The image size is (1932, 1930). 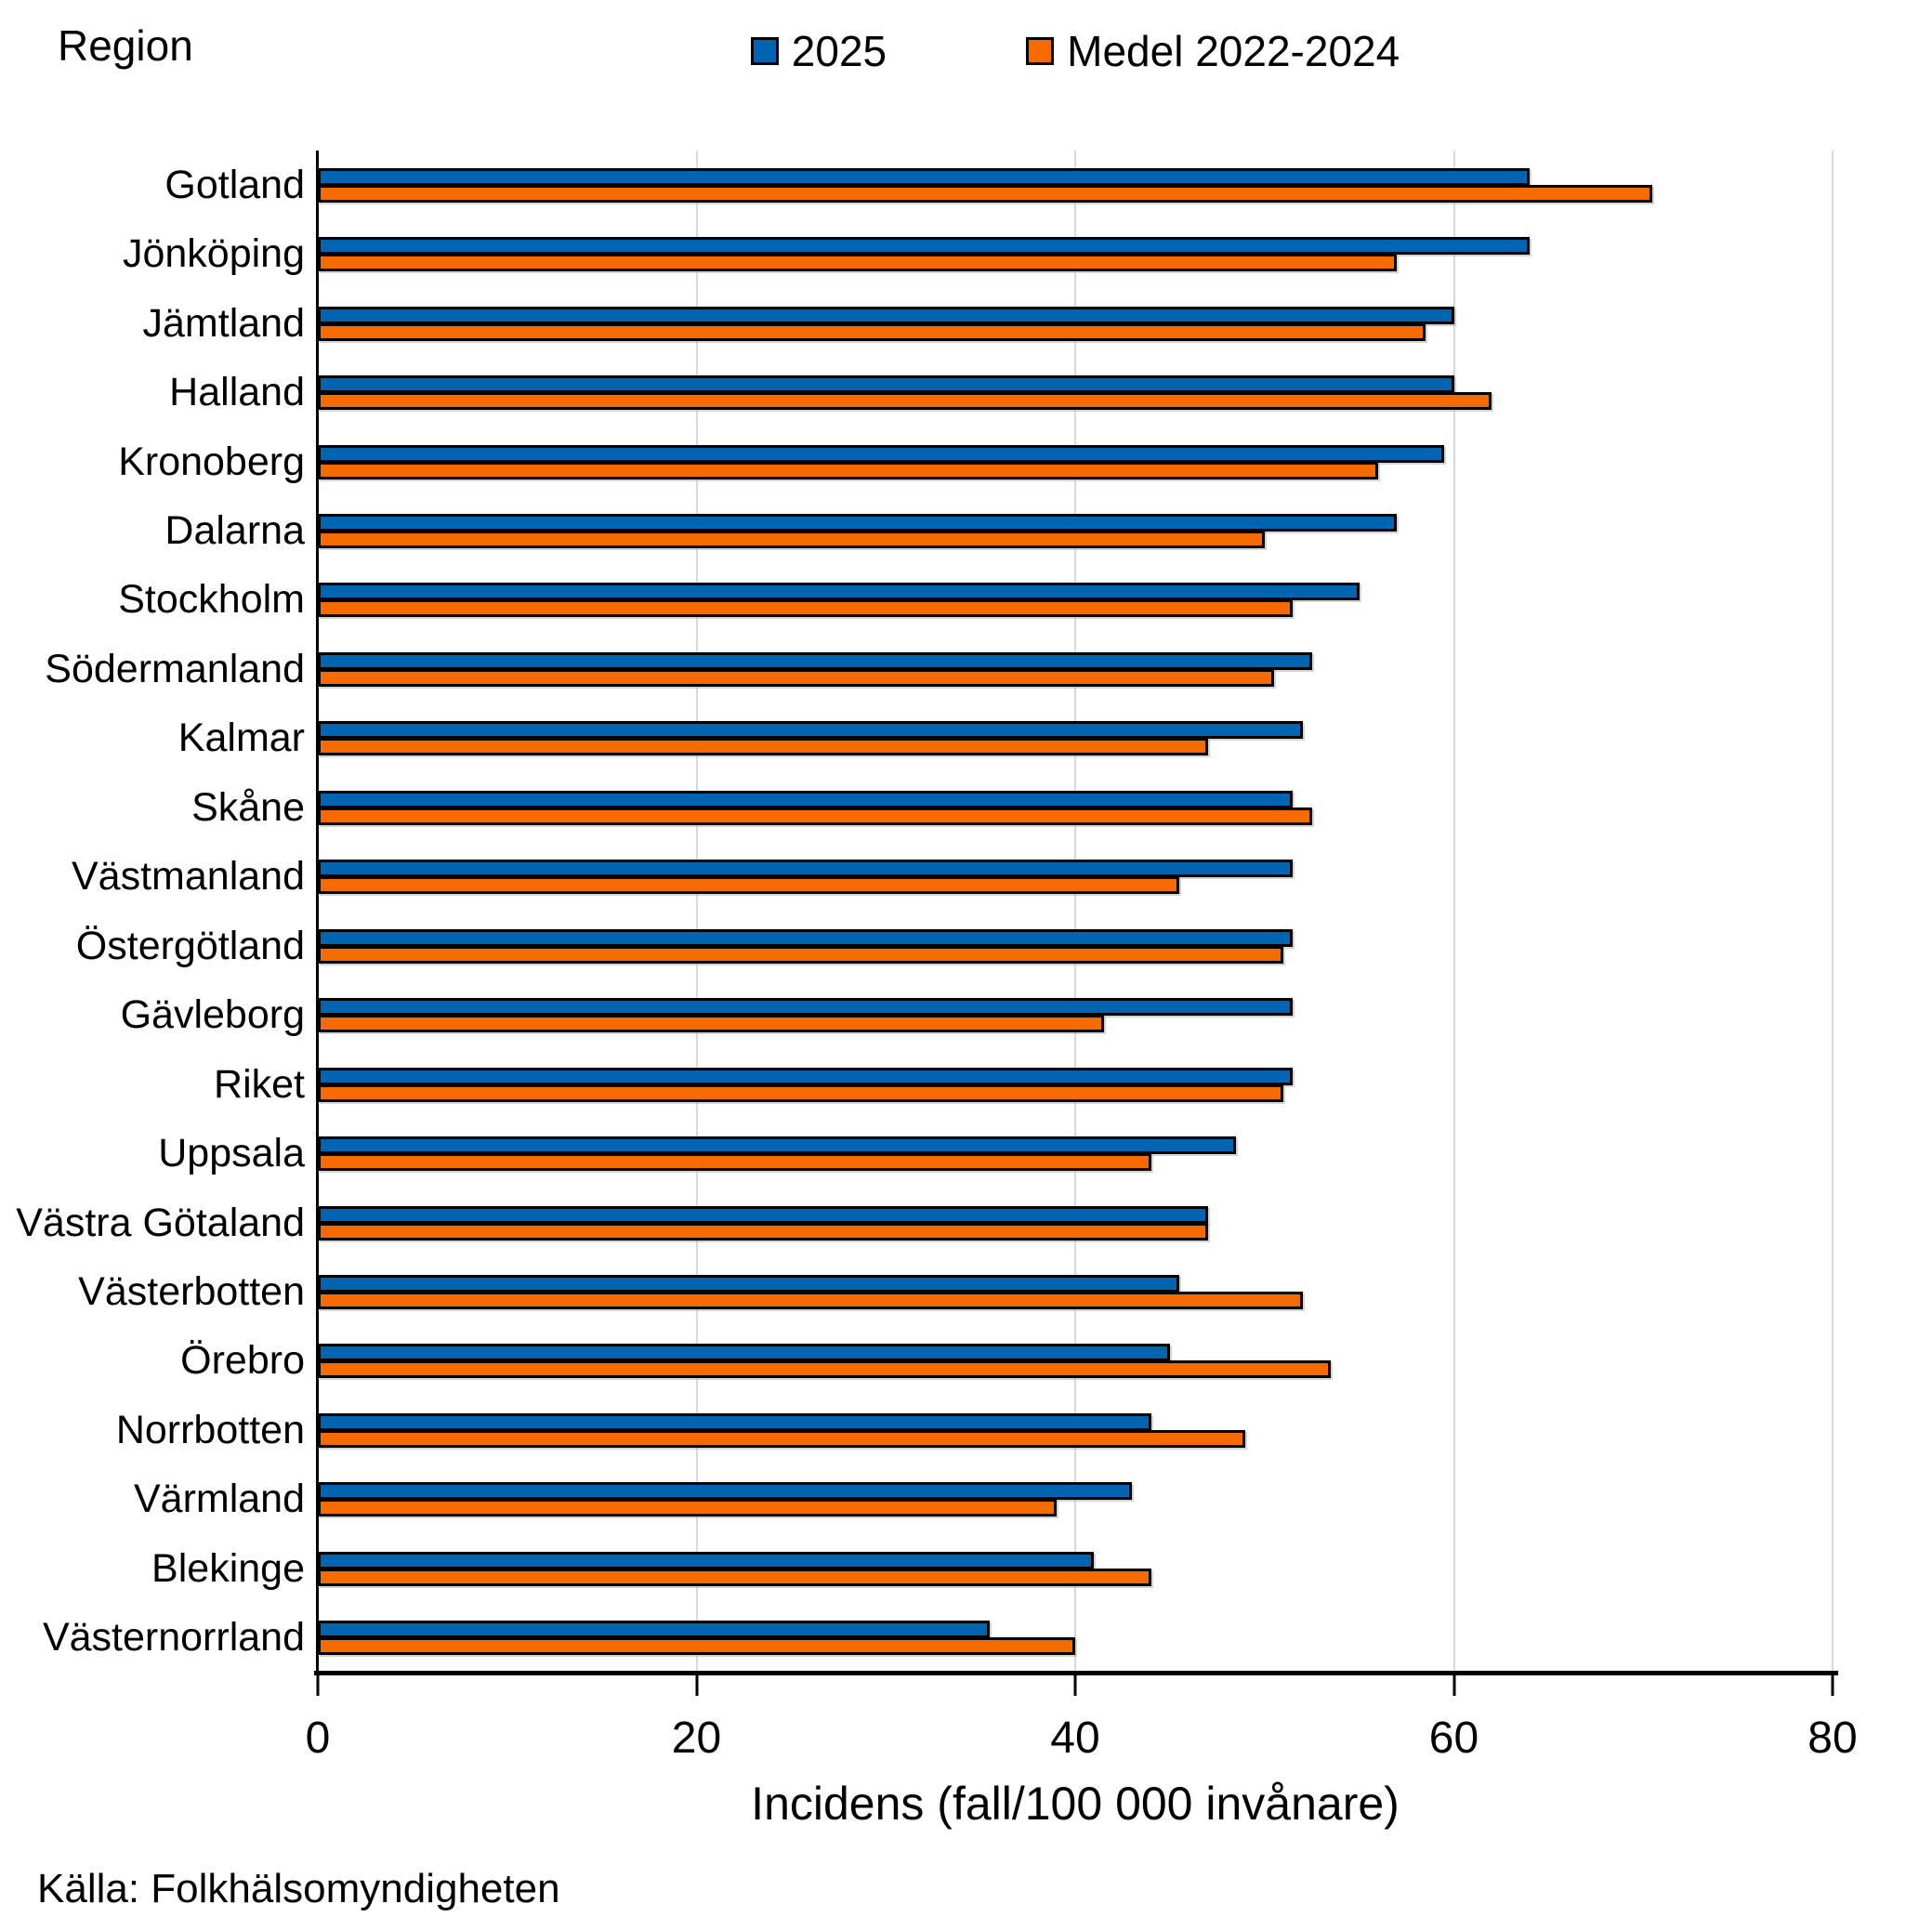 I want to click on category-label: Värmland, so click(x=219, y=1499).